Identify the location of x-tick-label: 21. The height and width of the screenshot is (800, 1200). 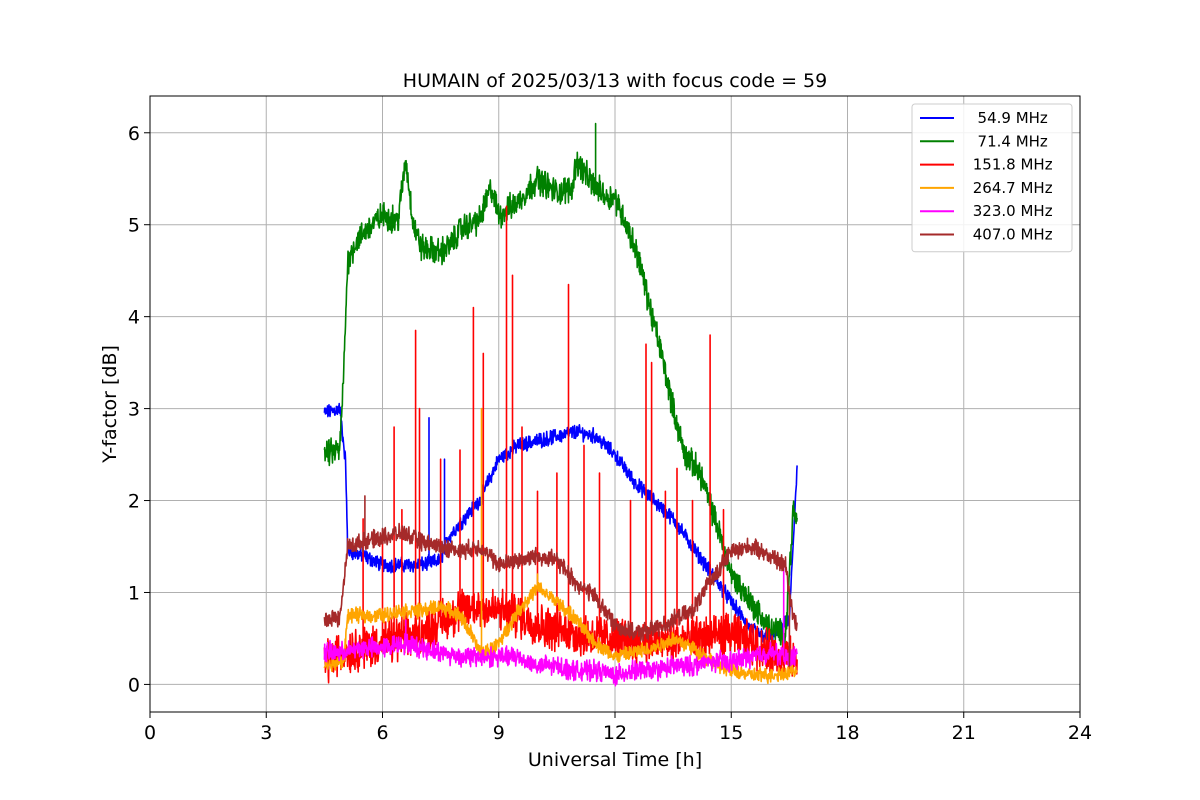
(964, 733).